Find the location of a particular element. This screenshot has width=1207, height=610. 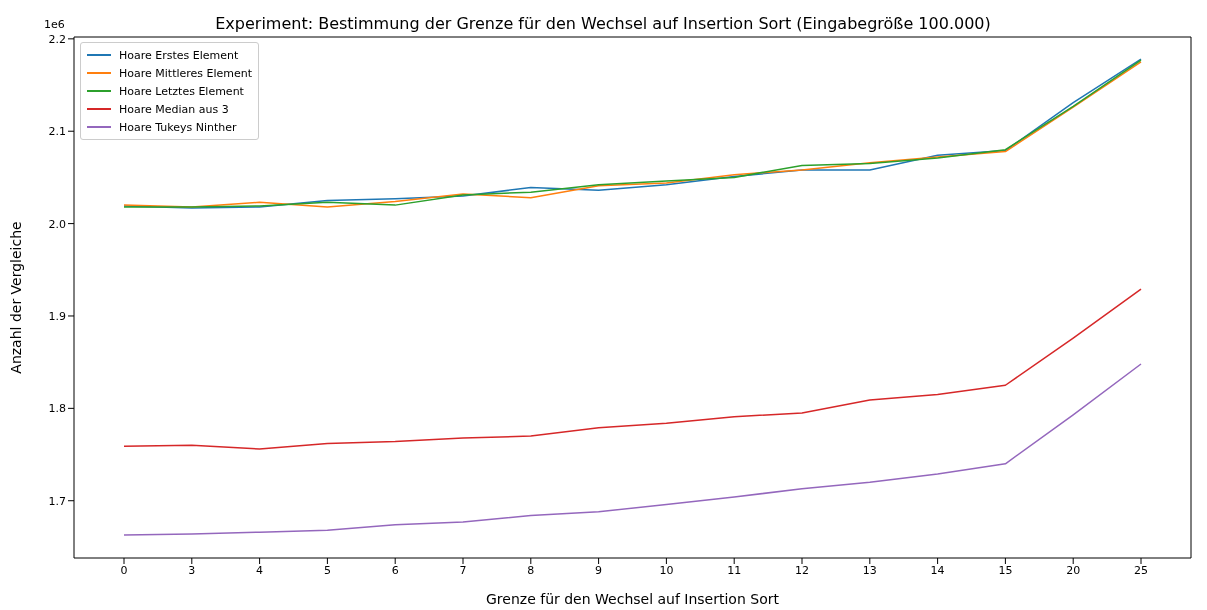

x-tick-label: 25 is located at coordinates (1141, 570).